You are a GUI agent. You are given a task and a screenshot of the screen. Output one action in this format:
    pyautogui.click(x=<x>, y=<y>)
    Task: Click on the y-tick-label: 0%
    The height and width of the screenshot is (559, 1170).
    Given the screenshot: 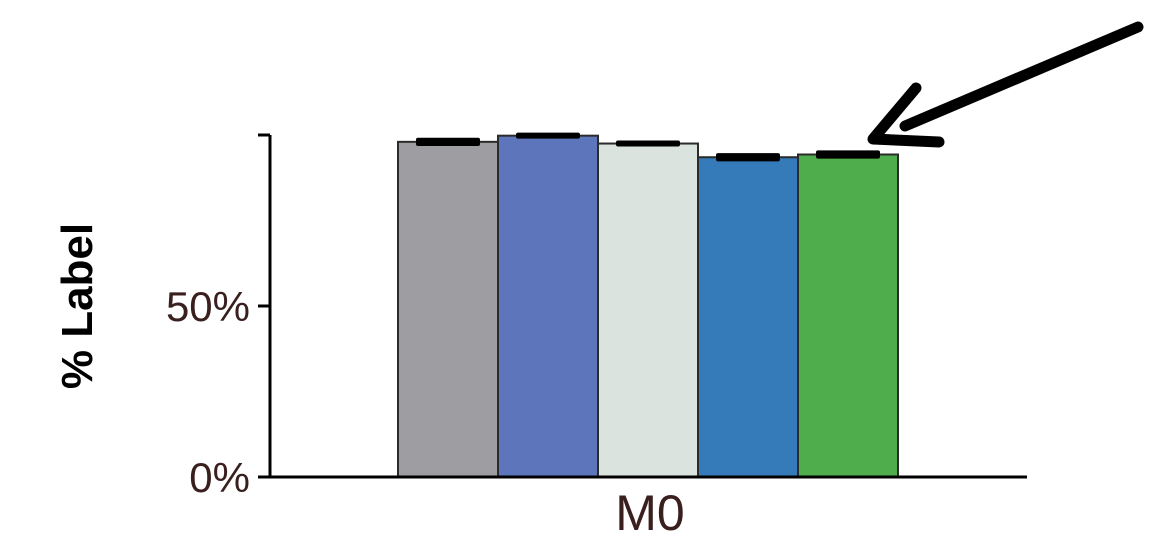 What is the action you would take?
    pyautogui.click(x=219, y=477)
    